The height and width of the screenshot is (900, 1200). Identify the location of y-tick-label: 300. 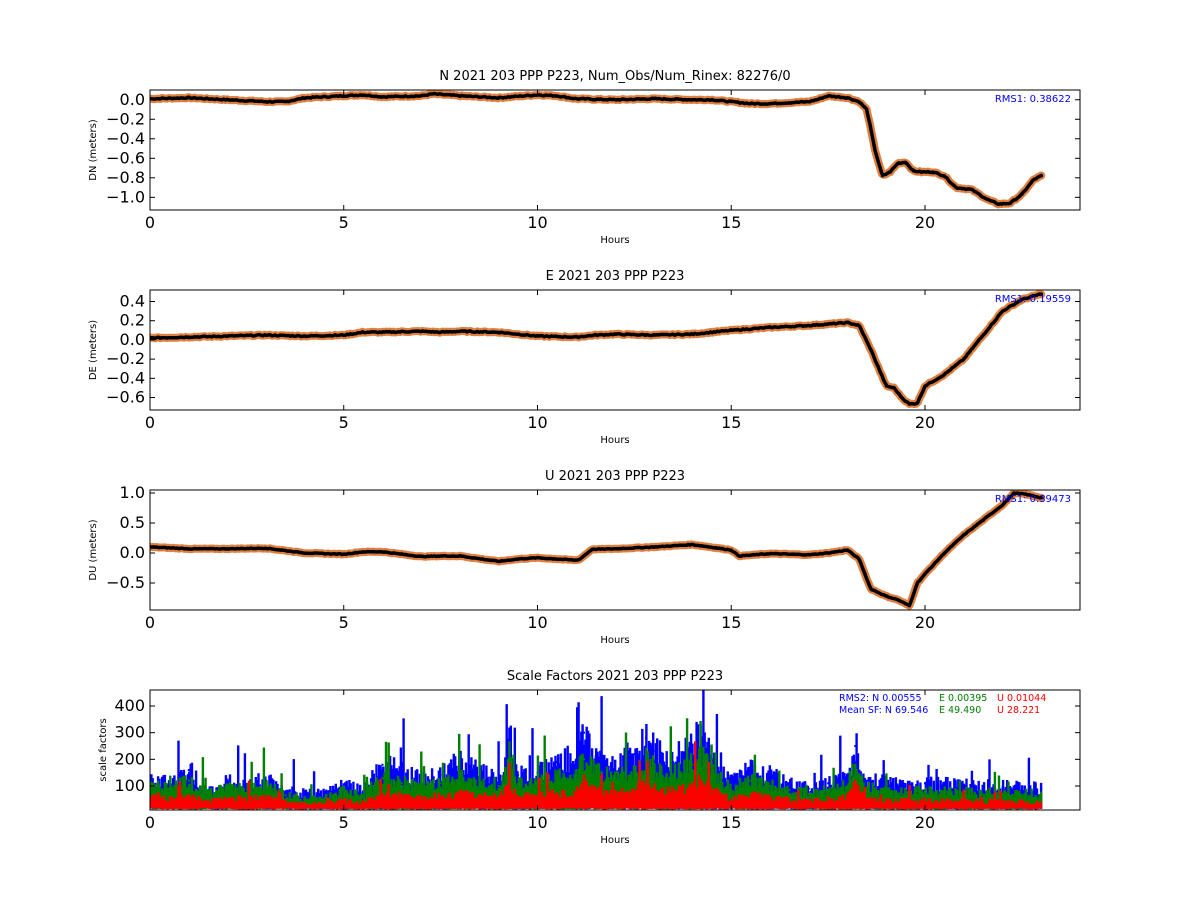
(129, 732).